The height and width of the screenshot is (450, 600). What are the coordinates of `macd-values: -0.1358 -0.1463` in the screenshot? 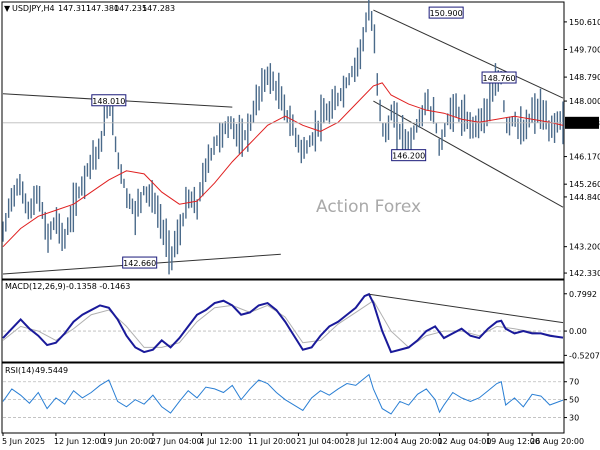 It's located at (98, 286).